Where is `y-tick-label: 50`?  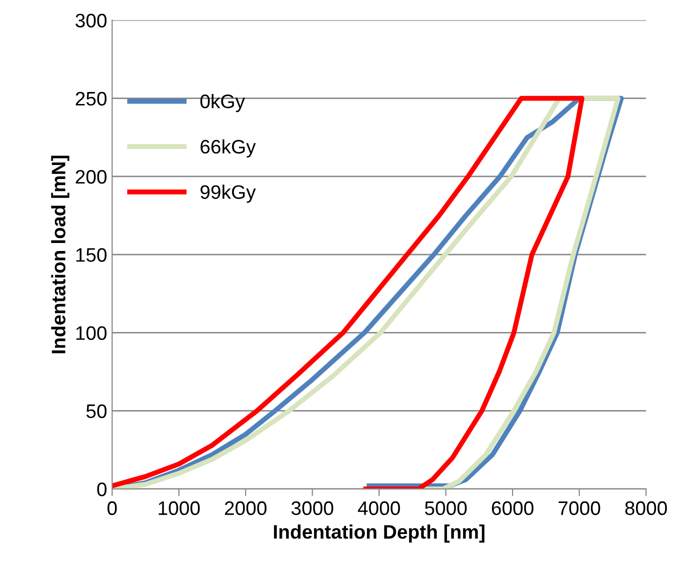 y-tick-label: 50 is located at coordinates (96, 411).